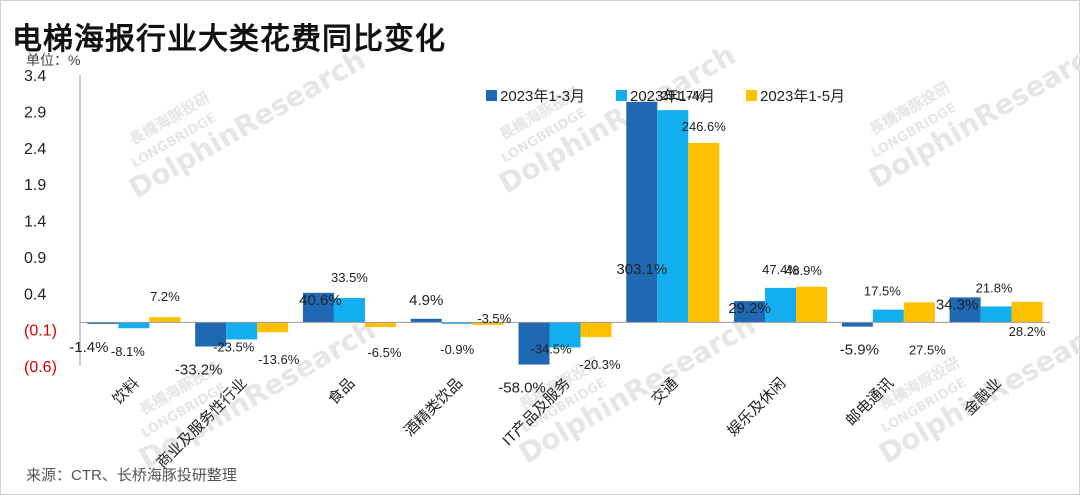  Describe the element at coordinates (40, 331) in the screenshot. I see `y-tick-label: (0.1)` at that location.